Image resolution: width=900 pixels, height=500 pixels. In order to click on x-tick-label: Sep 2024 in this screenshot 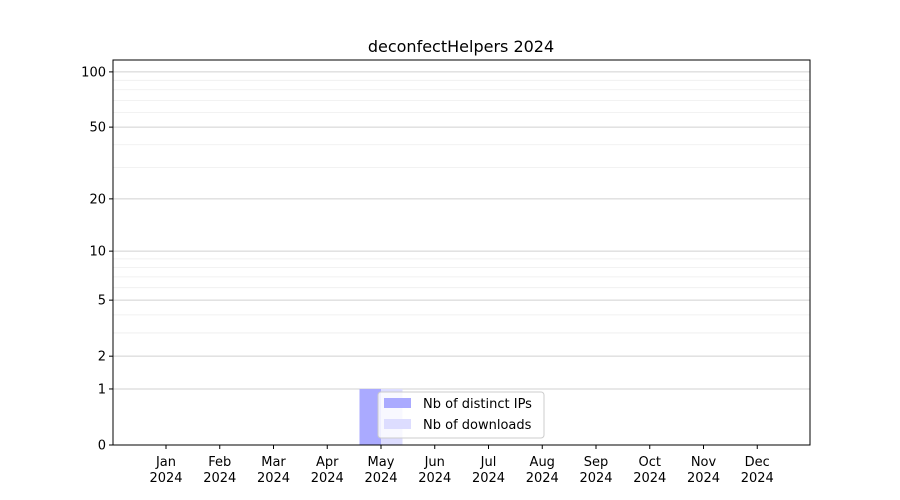, I will do `click(595, 470)`.